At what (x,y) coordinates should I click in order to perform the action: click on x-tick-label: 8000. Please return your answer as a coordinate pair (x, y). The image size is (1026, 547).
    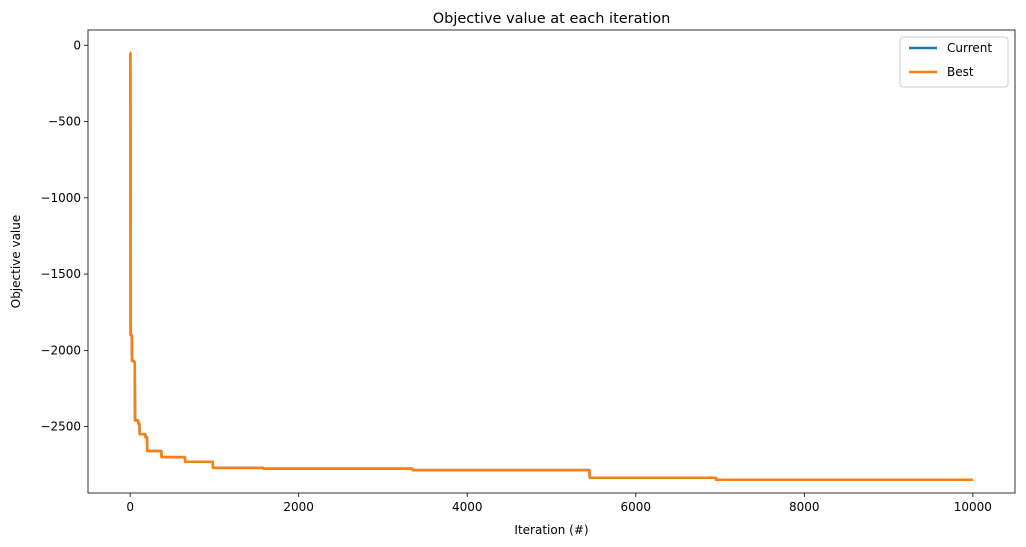
    Looking at the image, I should click on (804, 507).